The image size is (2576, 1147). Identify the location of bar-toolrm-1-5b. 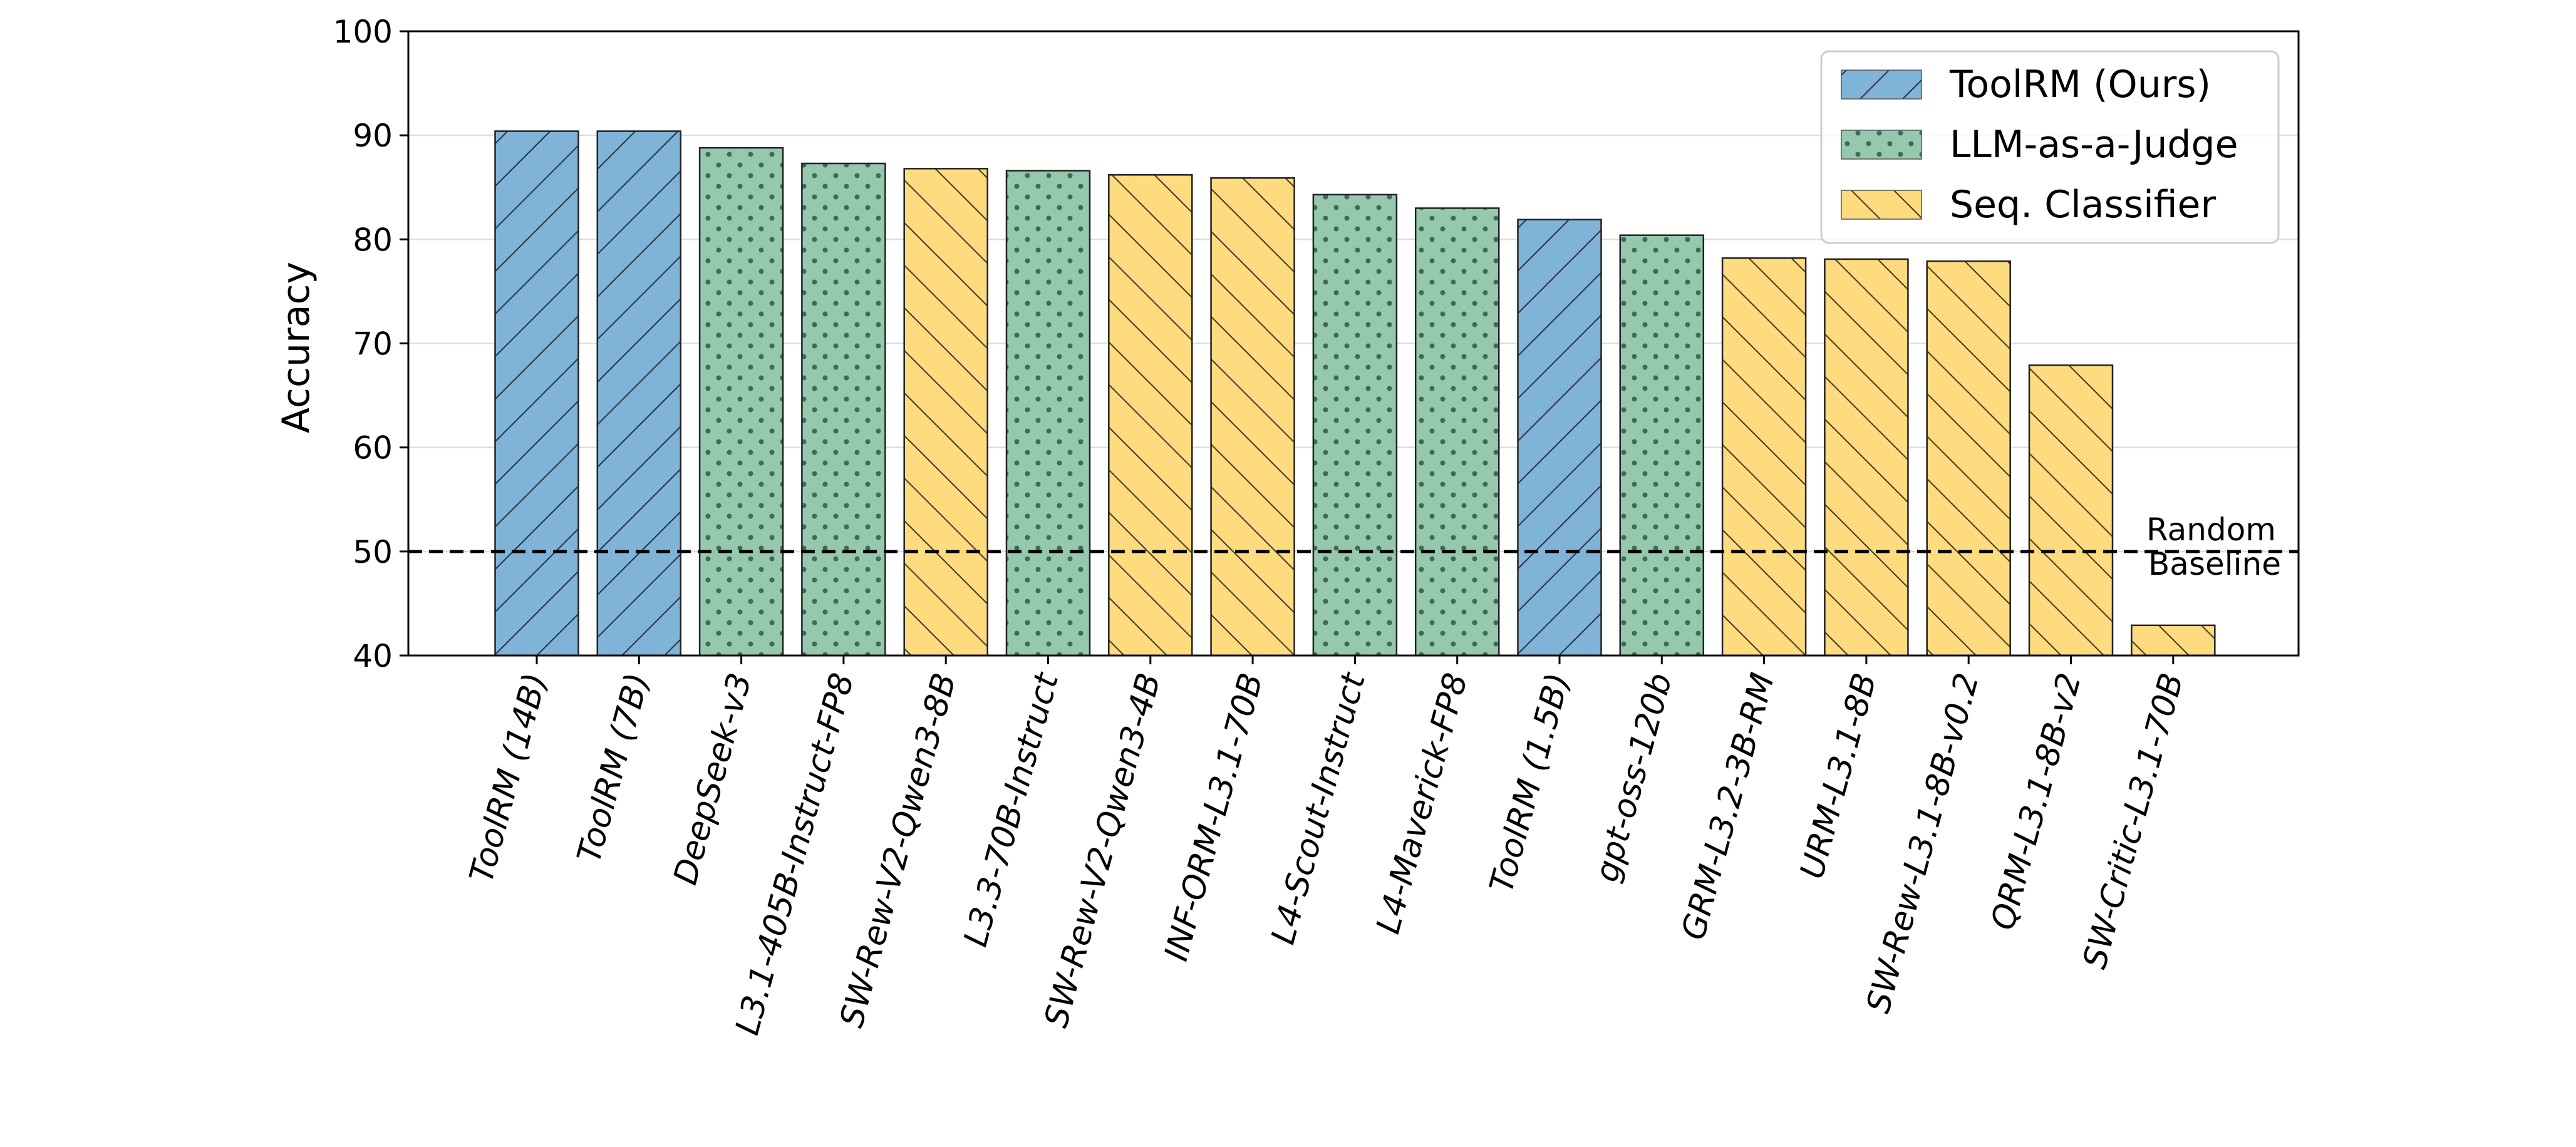
(1559, 438).